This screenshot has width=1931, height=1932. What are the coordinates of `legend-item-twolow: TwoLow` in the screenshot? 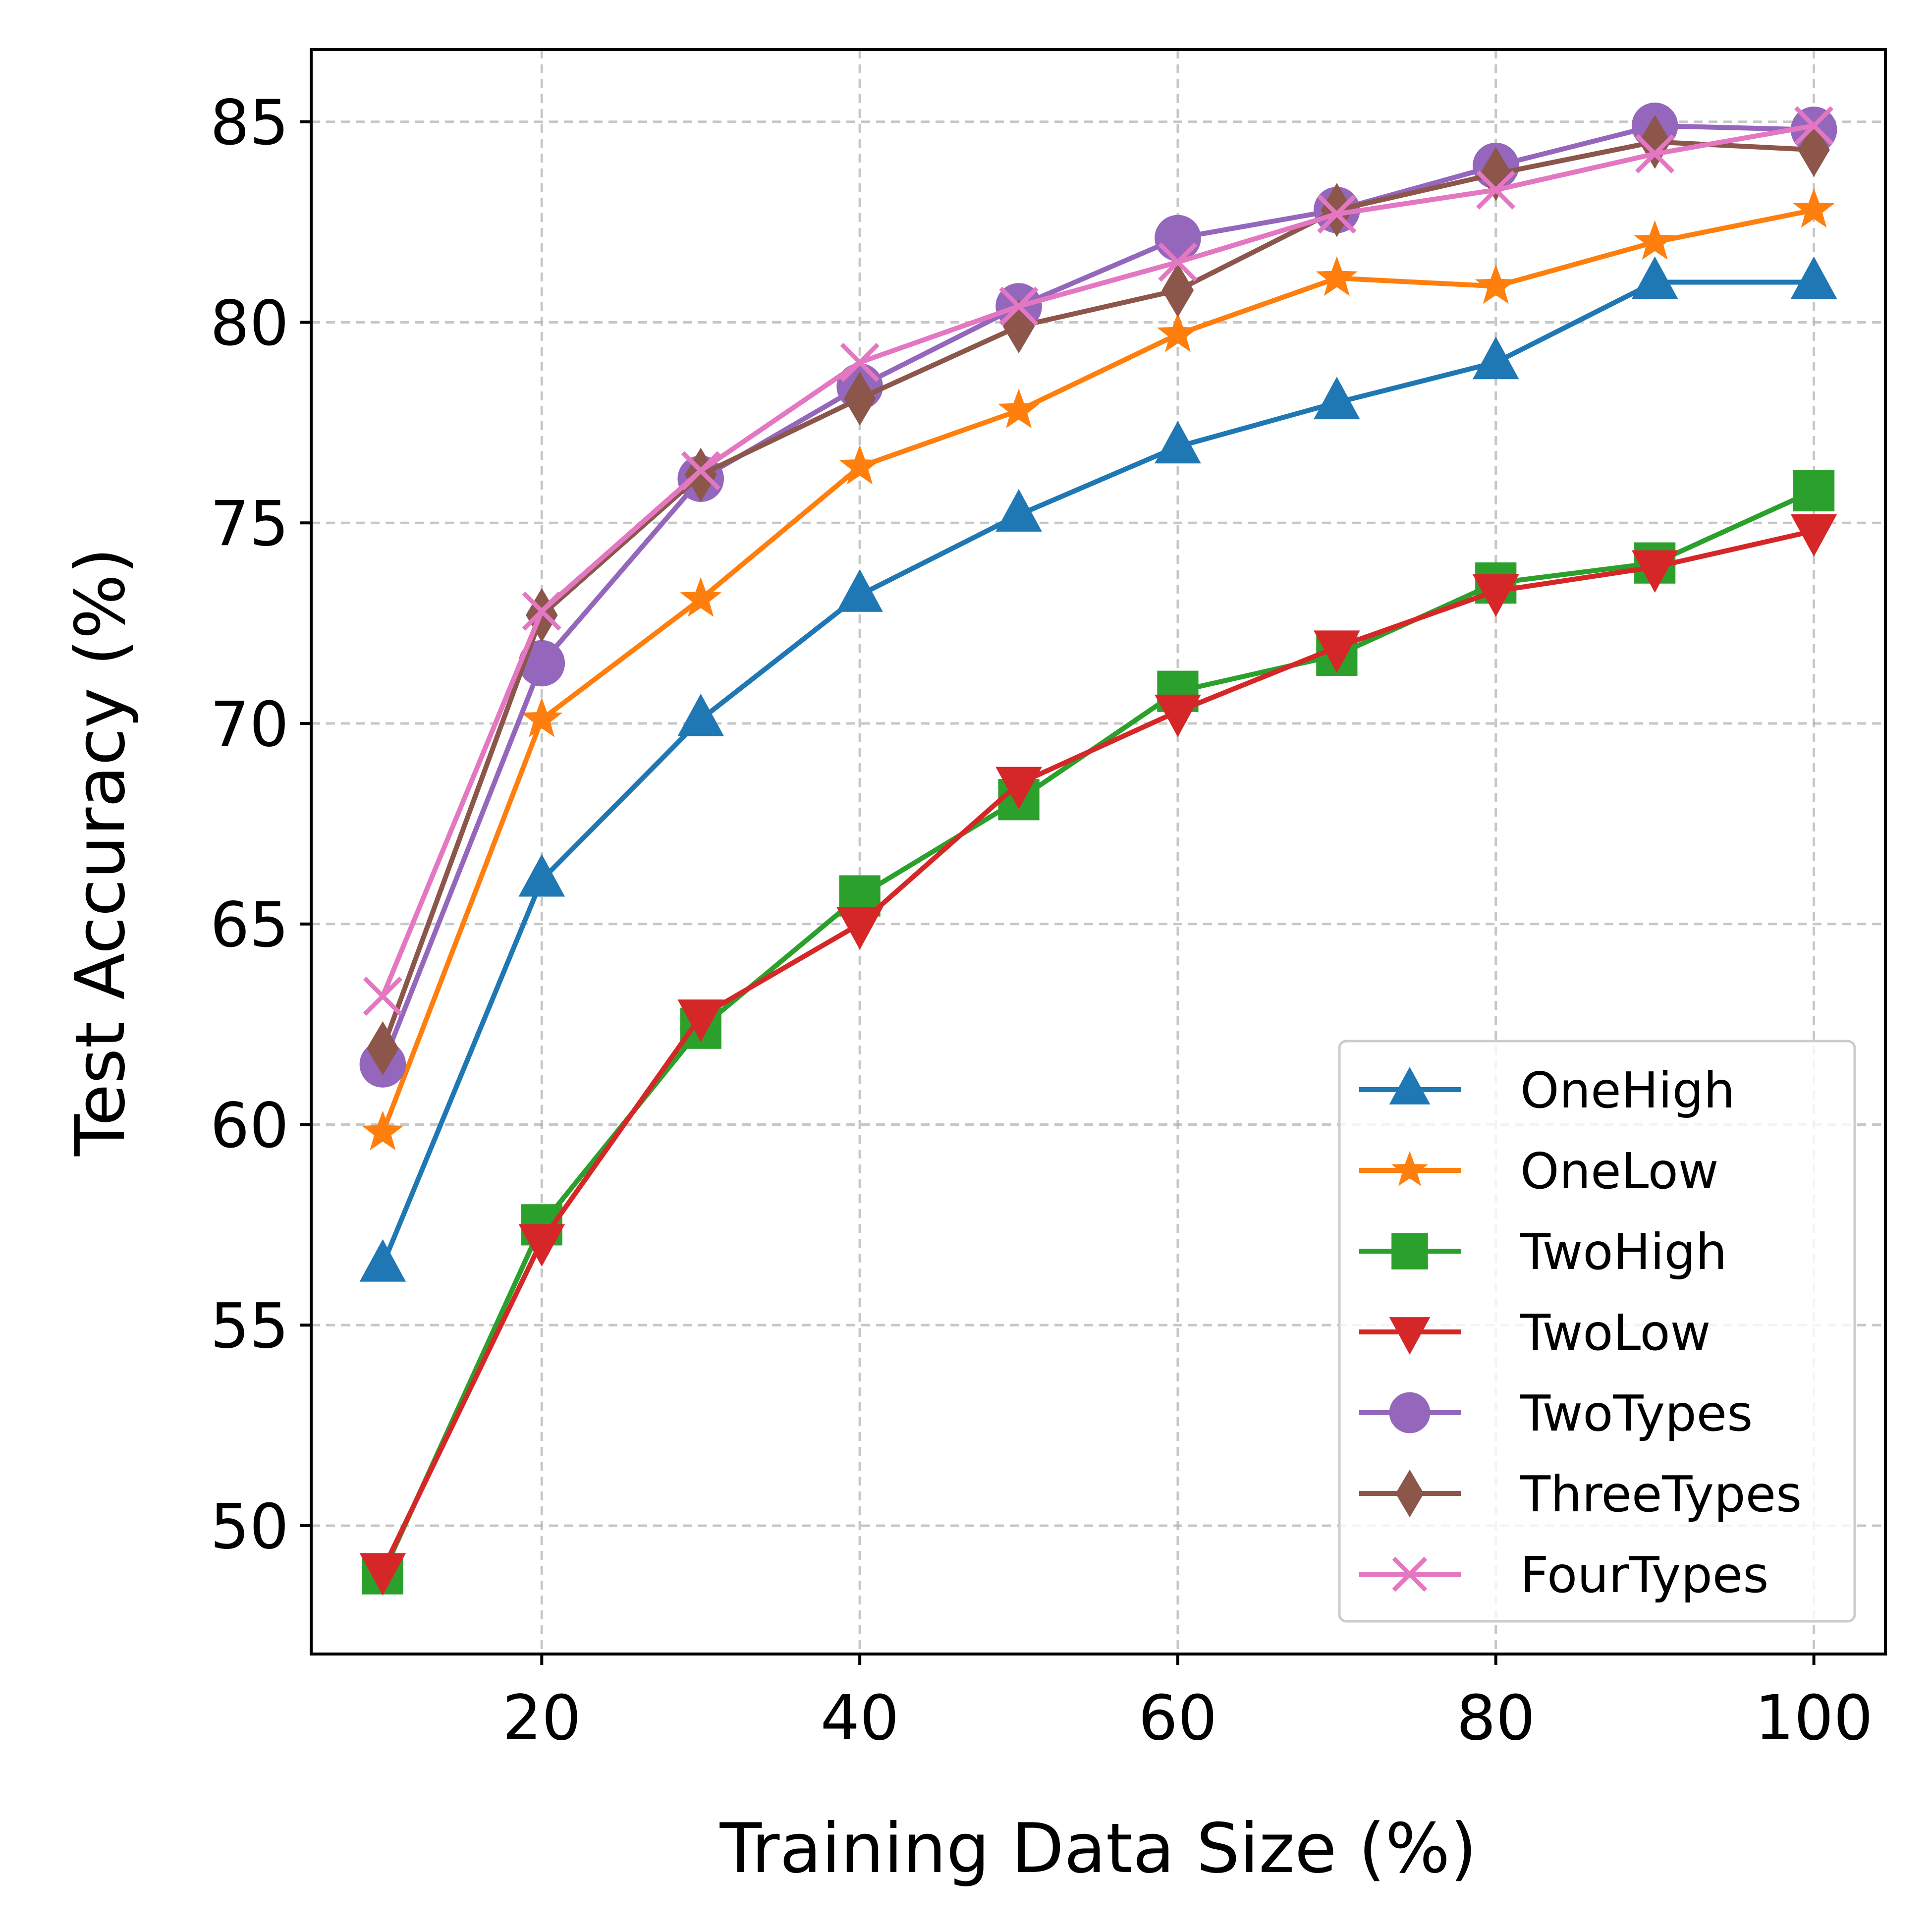 It's located at (1534, 1333).